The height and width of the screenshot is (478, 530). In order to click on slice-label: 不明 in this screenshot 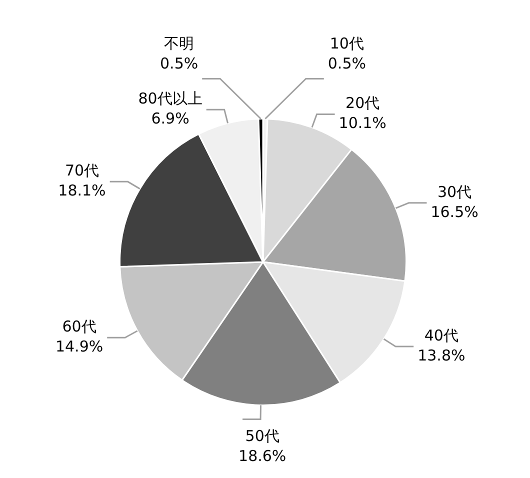, I will do `click(179, 43)`.